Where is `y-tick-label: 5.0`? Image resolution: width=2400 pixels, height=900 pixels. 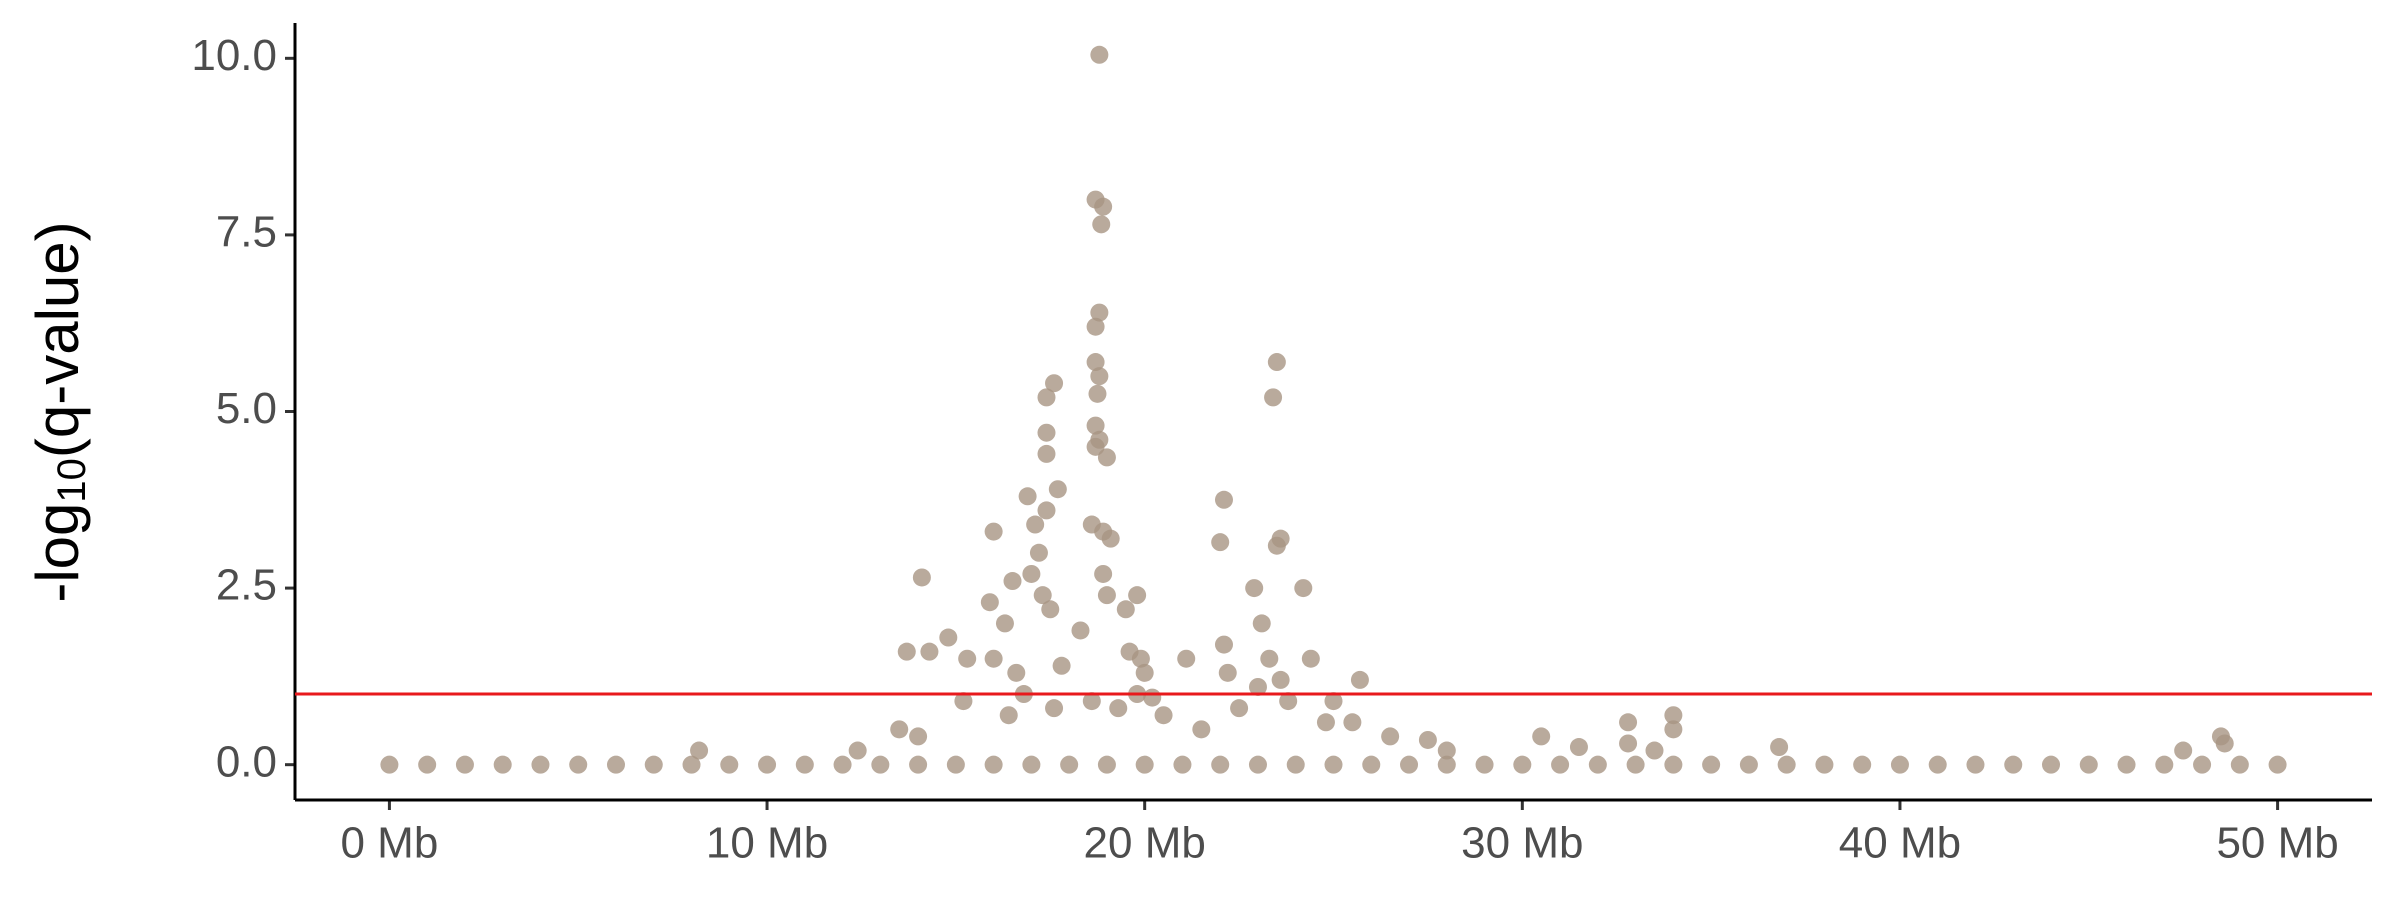
y-tick-label: 5.0 is located at coordinates (246, 408).